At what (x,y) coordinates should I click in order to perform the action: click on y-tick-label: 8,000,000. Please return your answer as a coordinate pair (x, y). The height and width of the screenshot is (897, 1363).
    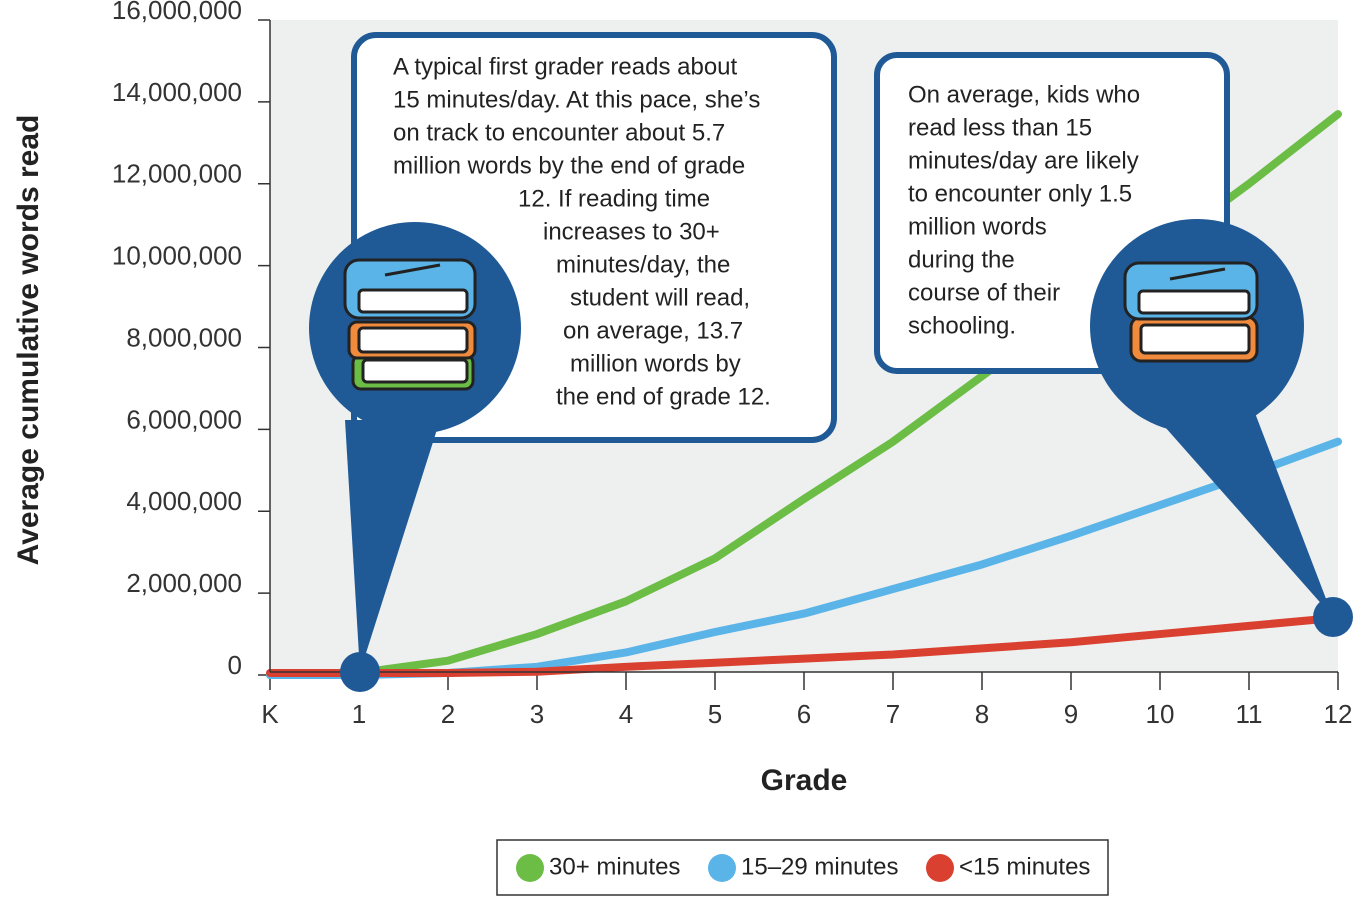
    Looking at the image, I should click on (184, 337).